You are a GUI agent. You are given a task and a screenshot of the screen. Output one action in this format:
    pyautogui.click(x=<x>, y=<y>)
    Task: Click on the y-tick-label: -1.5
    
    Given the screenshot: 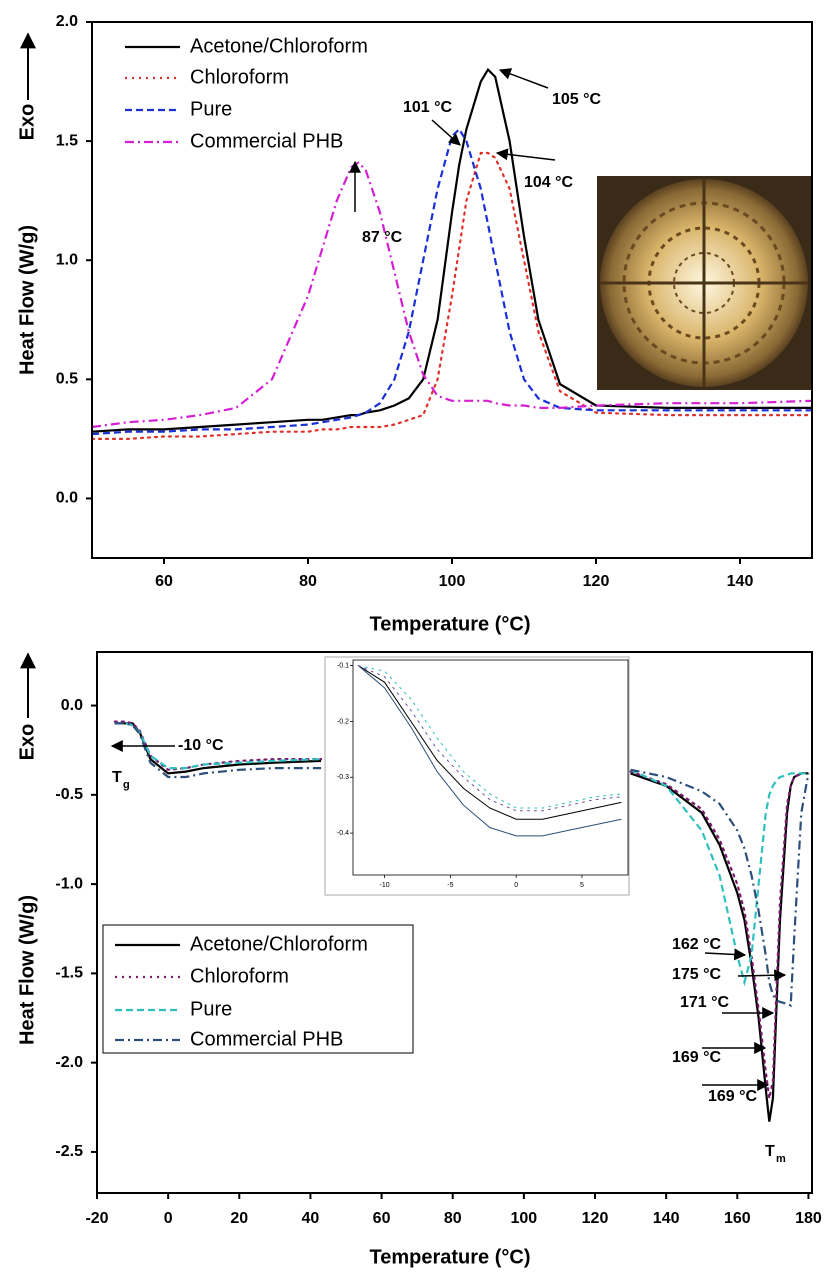 What is the action you would take?
    pyautogui.click(x=69, y=973)
    